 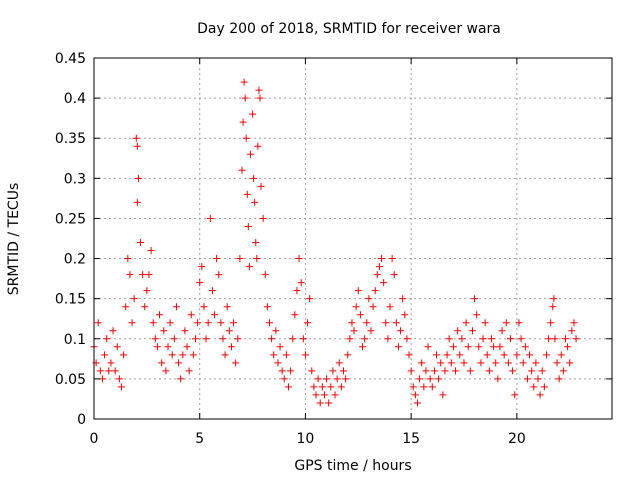 I want to click on x-tick-label: 0, so click(x=94, y=439).